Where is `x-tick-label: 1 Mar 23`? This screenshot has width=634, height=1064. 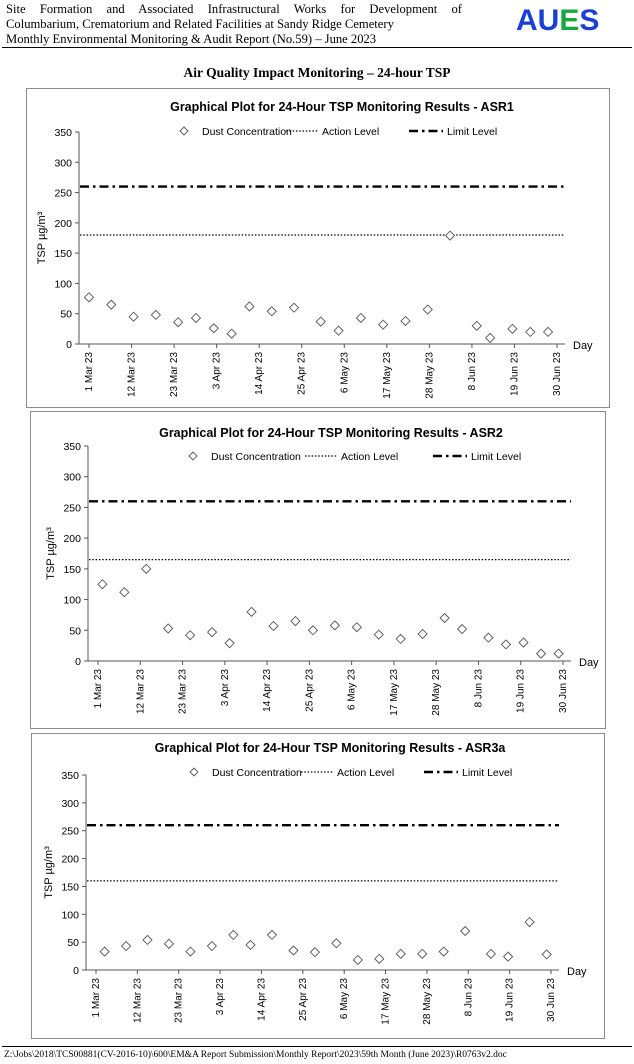
x-tick-label: 1 Mar 23 is located at coordinates (89, 372).